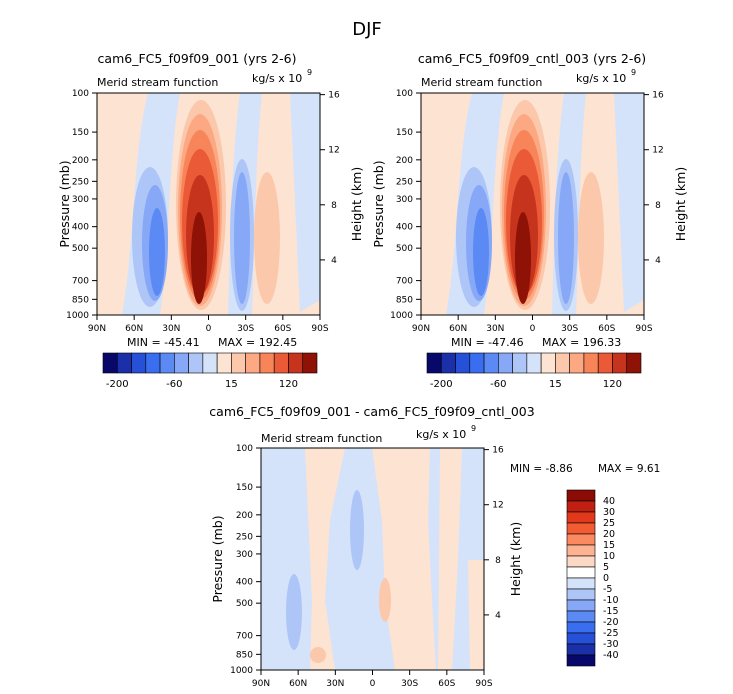 The width and height of the screenshot is (733, 694). What do you see at coordinates (611, 644) in the screenshot?
I see `colorbar-label: -30` at bounding box center [611, 644].